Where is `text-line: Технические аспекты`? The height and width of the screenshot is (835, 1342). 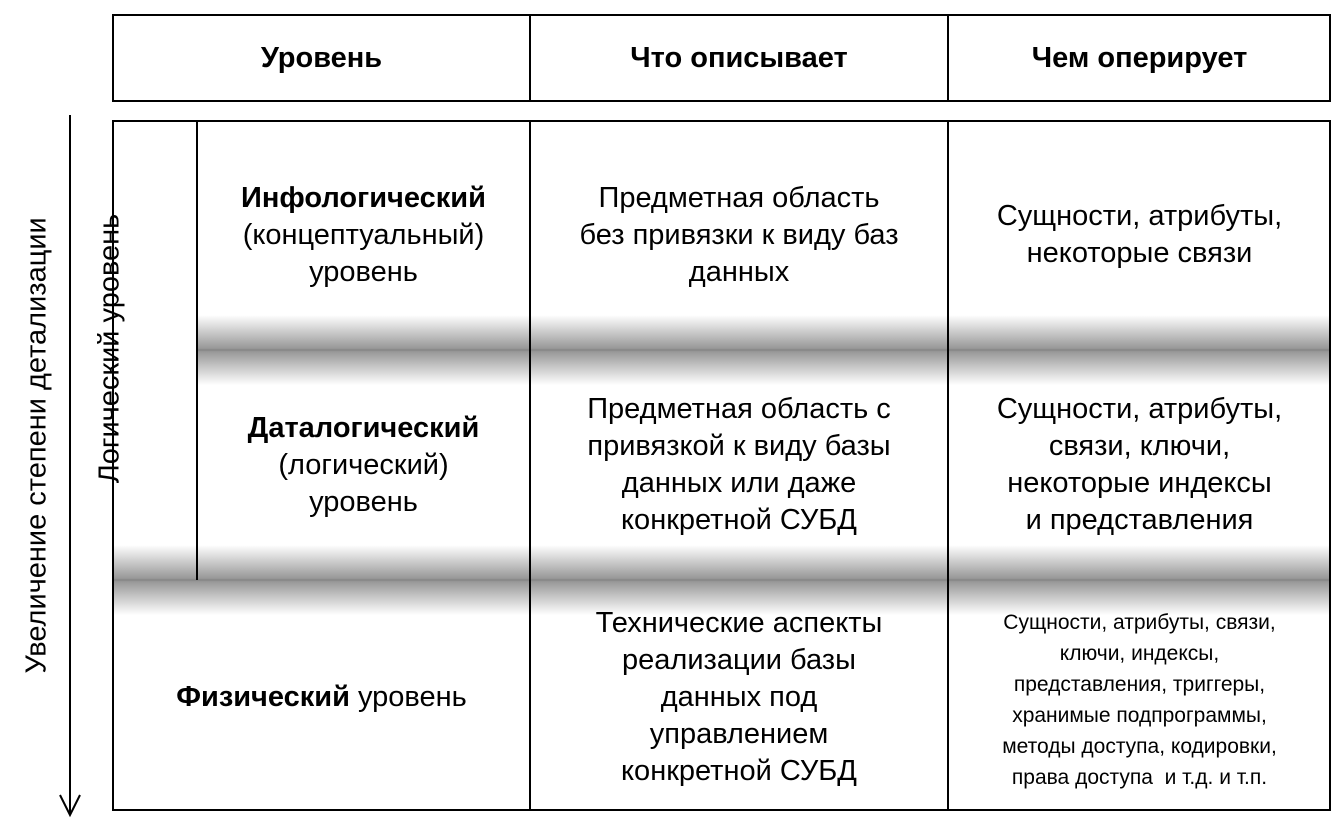 text-line: Технические аспекты is located at coordinates (739, 623).